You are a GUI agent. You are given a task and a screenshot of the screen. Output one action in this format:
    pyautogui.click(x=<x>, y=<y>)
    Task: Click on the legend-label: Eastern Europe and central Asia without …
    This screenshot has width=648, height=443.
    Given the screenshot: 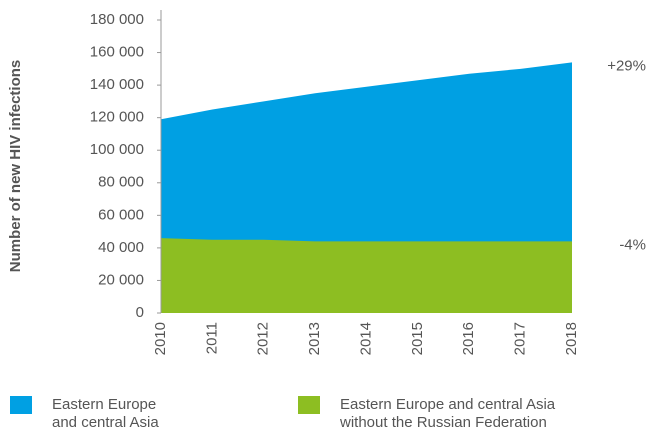 What is the action you would take?
    pyautogui.click(x=448, y=413)
    